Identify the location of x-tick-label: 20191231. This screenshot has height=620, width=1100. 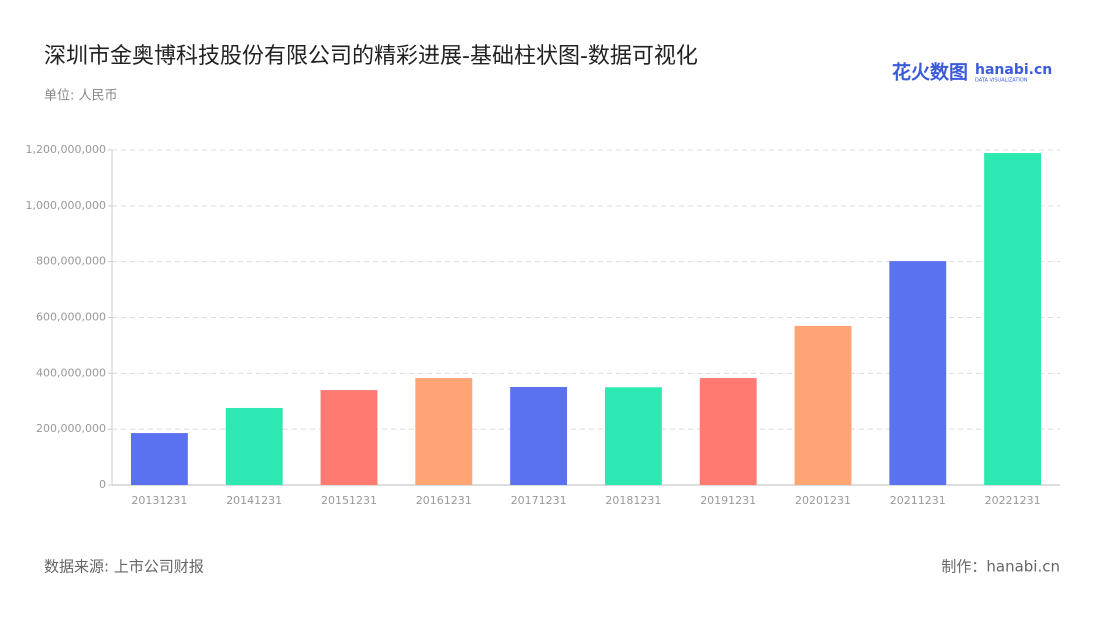
(728, 500).